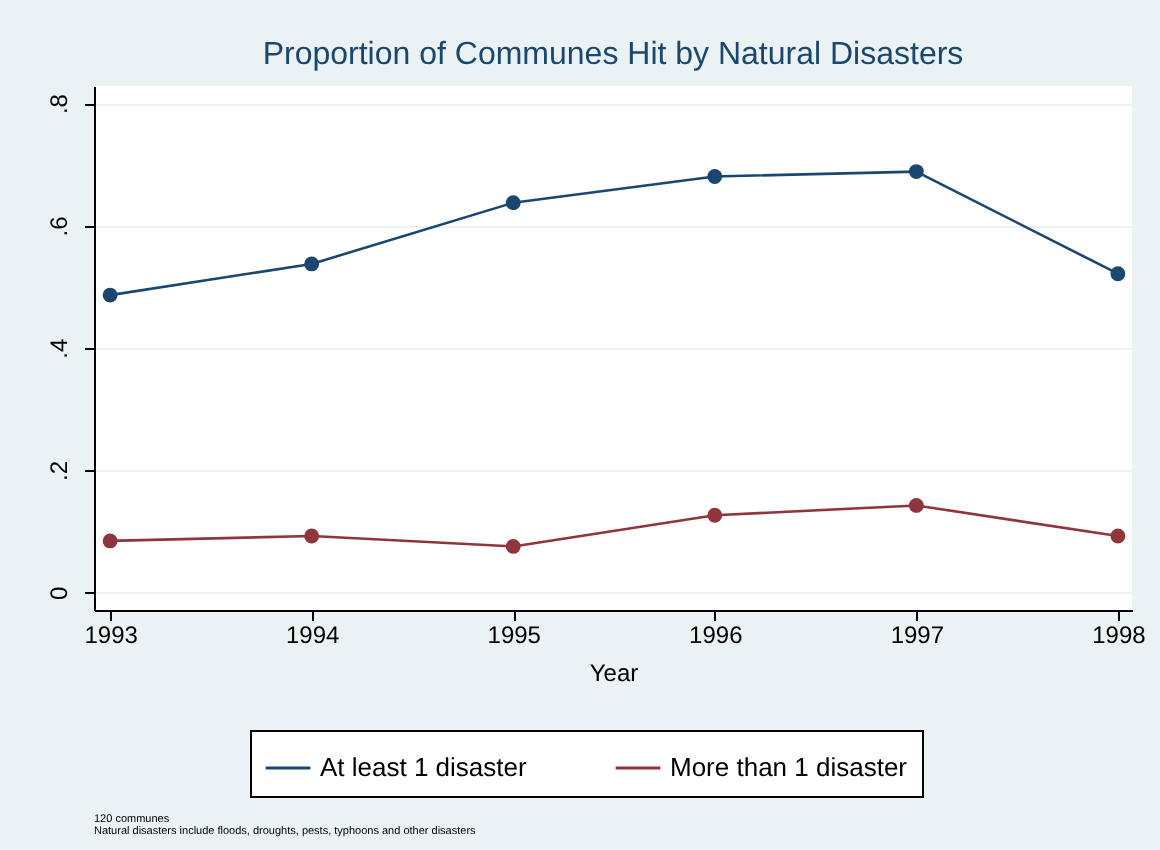 Image resolution: width=1160 pixels, height=850 pixels. What do you see at coordinates (716, 635) in the screenshot?
I see `x-tick-label: 1996` at bounding box center [716, 635].